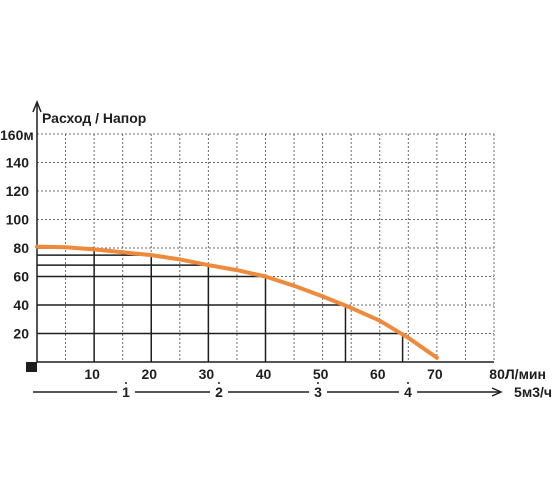 This screenshot has width=560, height=504. I want to click on x-tick-label: 60, so click(378, 374).